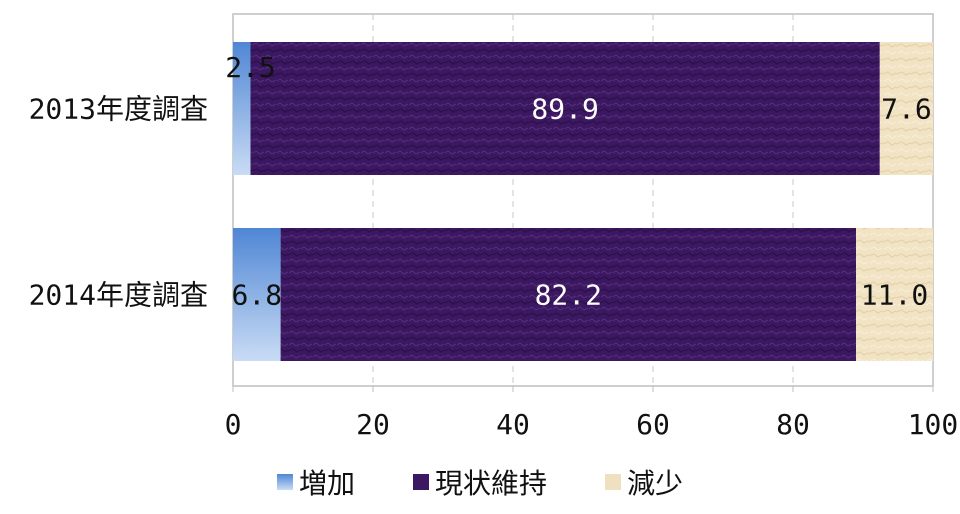 This screenshot has width=960, height=514. What do you see at coordinates (933, 424) in the screenshot?
I see `x-tick-label: 100` at bounding box center [933, 424].